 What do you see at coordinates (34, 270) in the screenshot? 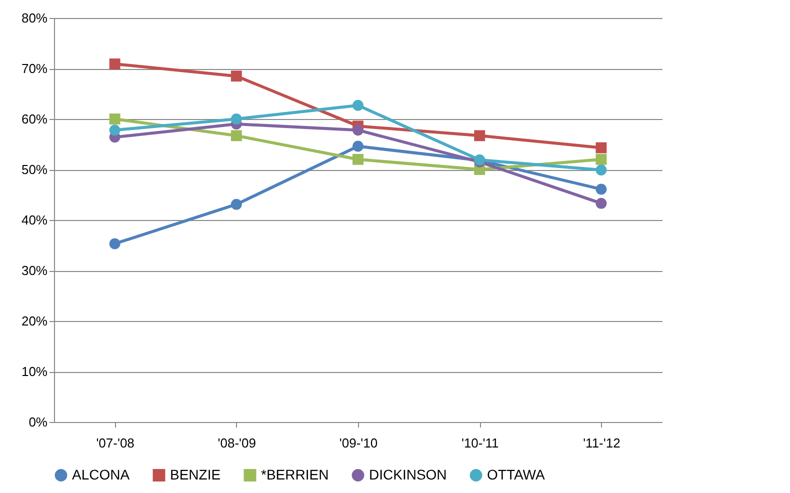
I see `y-tick-label: 30%` at bounding box center [34, 270].